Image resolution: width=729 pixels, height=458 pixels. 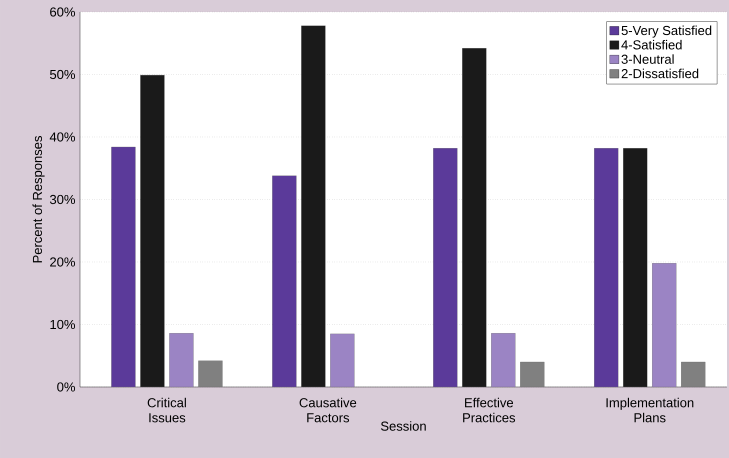 What do you see at coordinates (328, 410) in the screenshot?
I see `x-tick-label: Causative Factors` at bounding box center [328, 410].